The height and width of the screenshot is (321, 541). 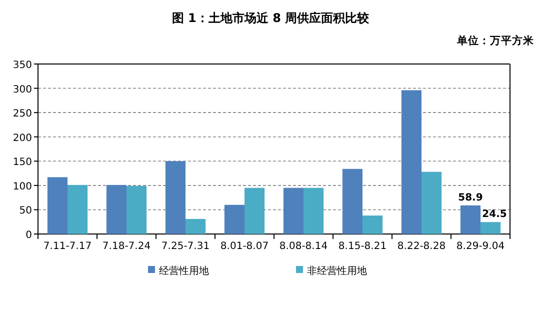 What do you see at coordinates (470, 198) in the screenshot?
I see `data-label: 58.9` at bounding box center [470, 198].